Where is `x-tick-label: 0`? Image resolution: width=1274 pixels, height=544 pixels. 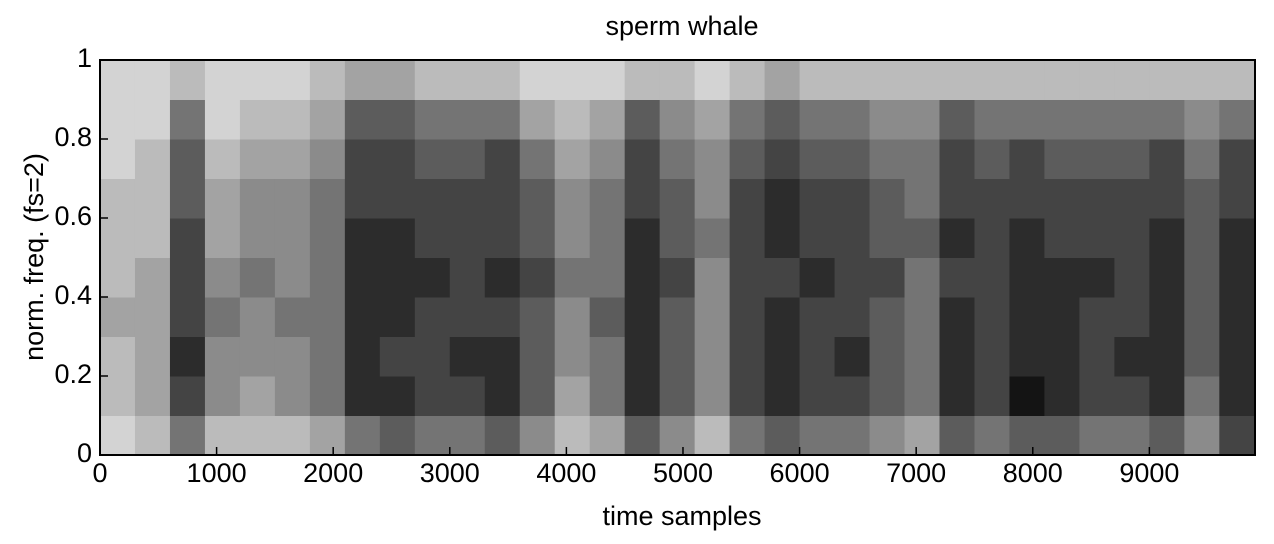 x-tick-label: 0 is located at coordinates (99, 473).